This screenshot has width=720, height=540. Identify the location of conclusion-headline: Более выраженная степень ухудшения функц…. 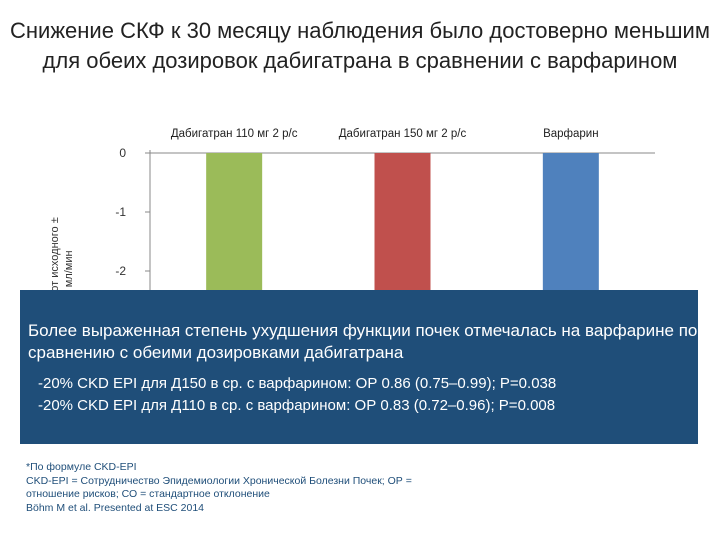
(363, 341).